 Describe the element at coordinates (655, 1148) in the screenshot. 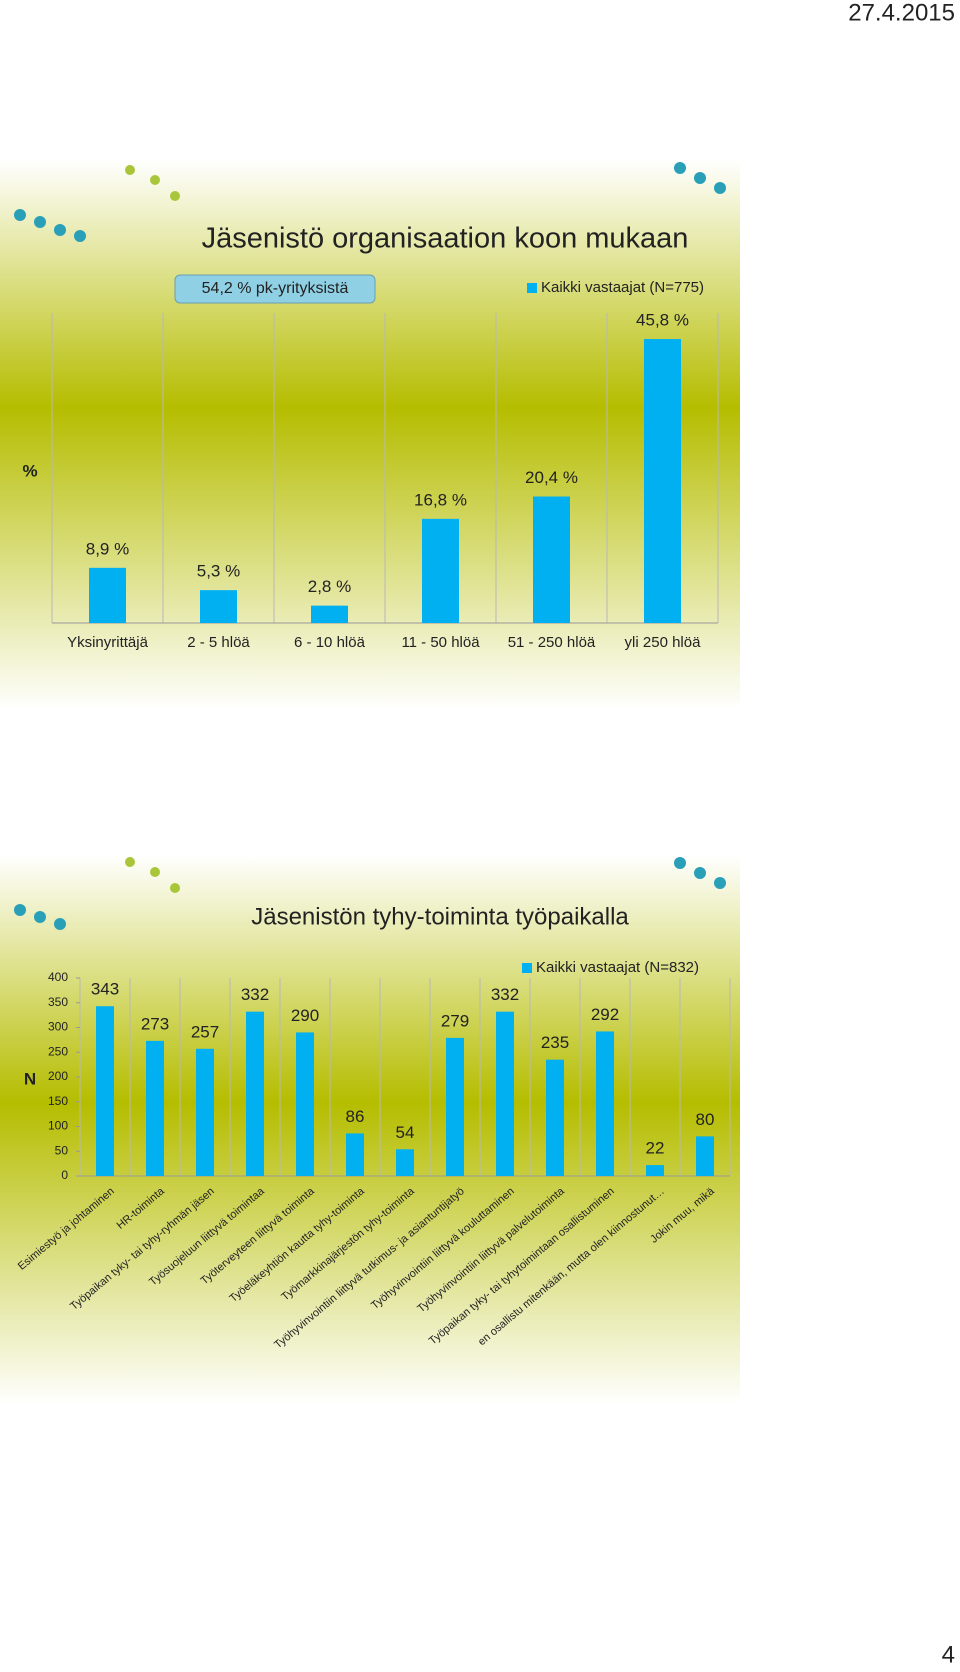

I see `value-label: 22` at that location.